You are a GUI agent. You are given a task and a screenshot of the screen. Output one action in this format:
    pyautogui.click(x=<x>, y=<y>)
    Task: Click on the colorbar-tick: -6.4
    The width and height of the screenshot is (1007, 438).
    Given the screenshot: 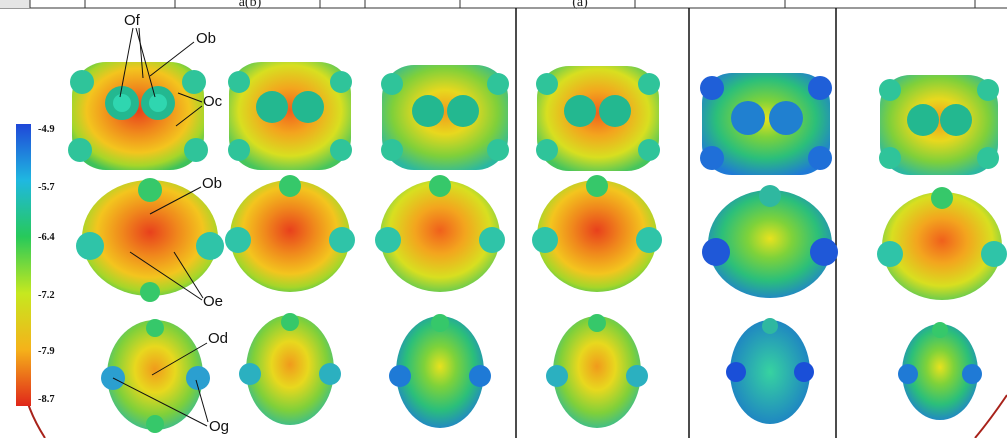 What is the action you would take?
    pyautogui.click(x=46, y=237)
    